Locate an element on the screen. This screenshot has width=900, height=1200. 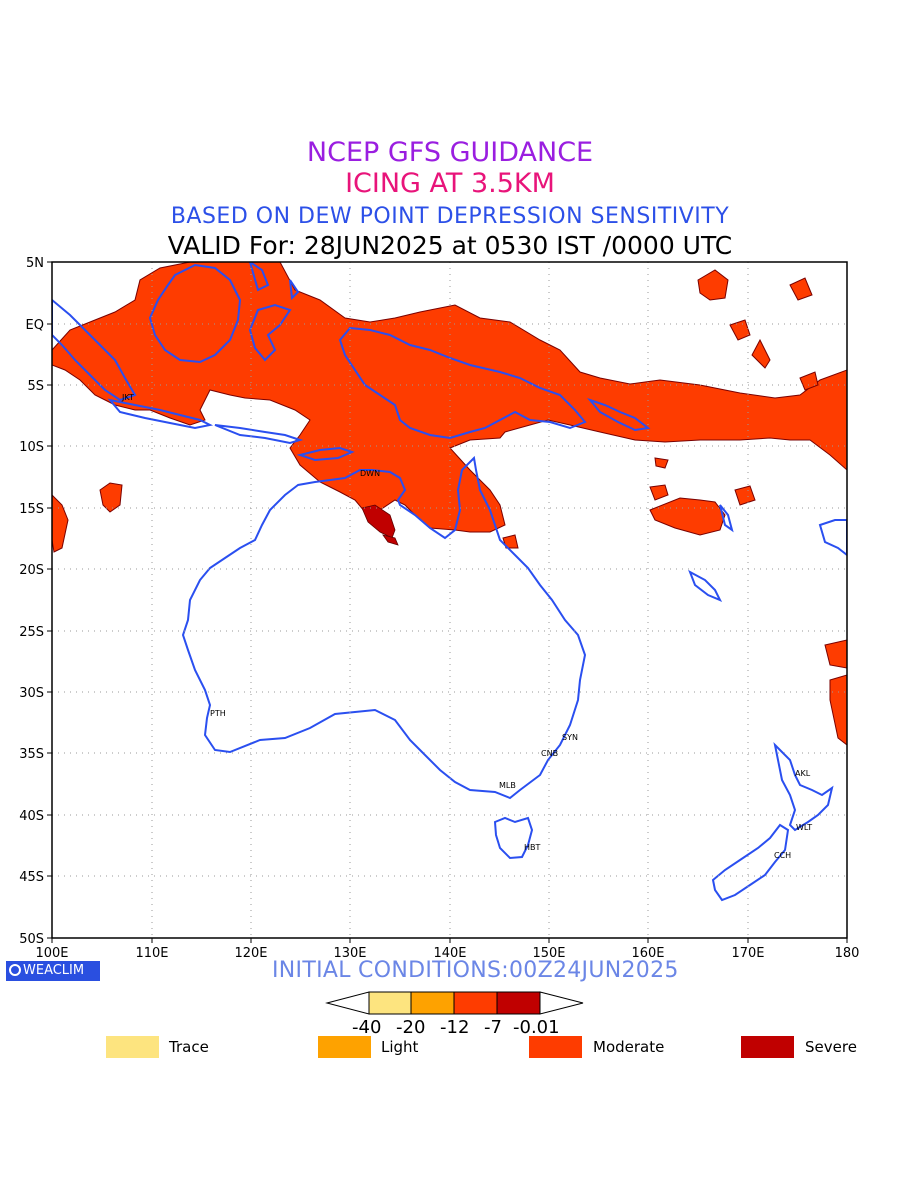
colorbar-tick-label: -12 is located at coordinates (455, 1027).